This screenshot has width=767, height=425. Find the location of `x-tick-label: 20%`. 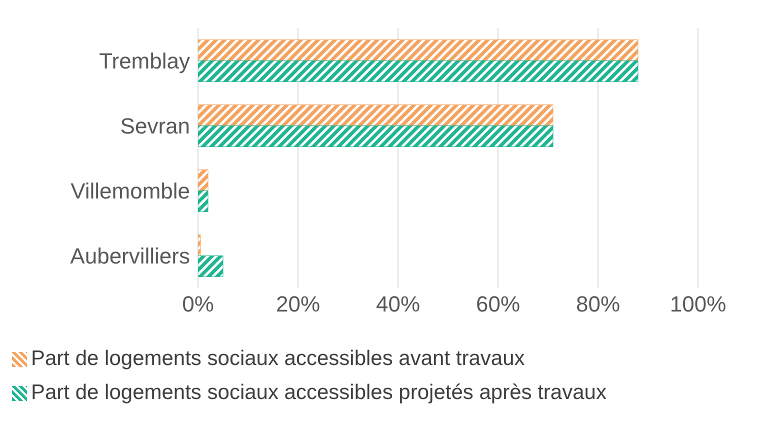

x-tick-label: 20% is located at coordinates (298, 304).